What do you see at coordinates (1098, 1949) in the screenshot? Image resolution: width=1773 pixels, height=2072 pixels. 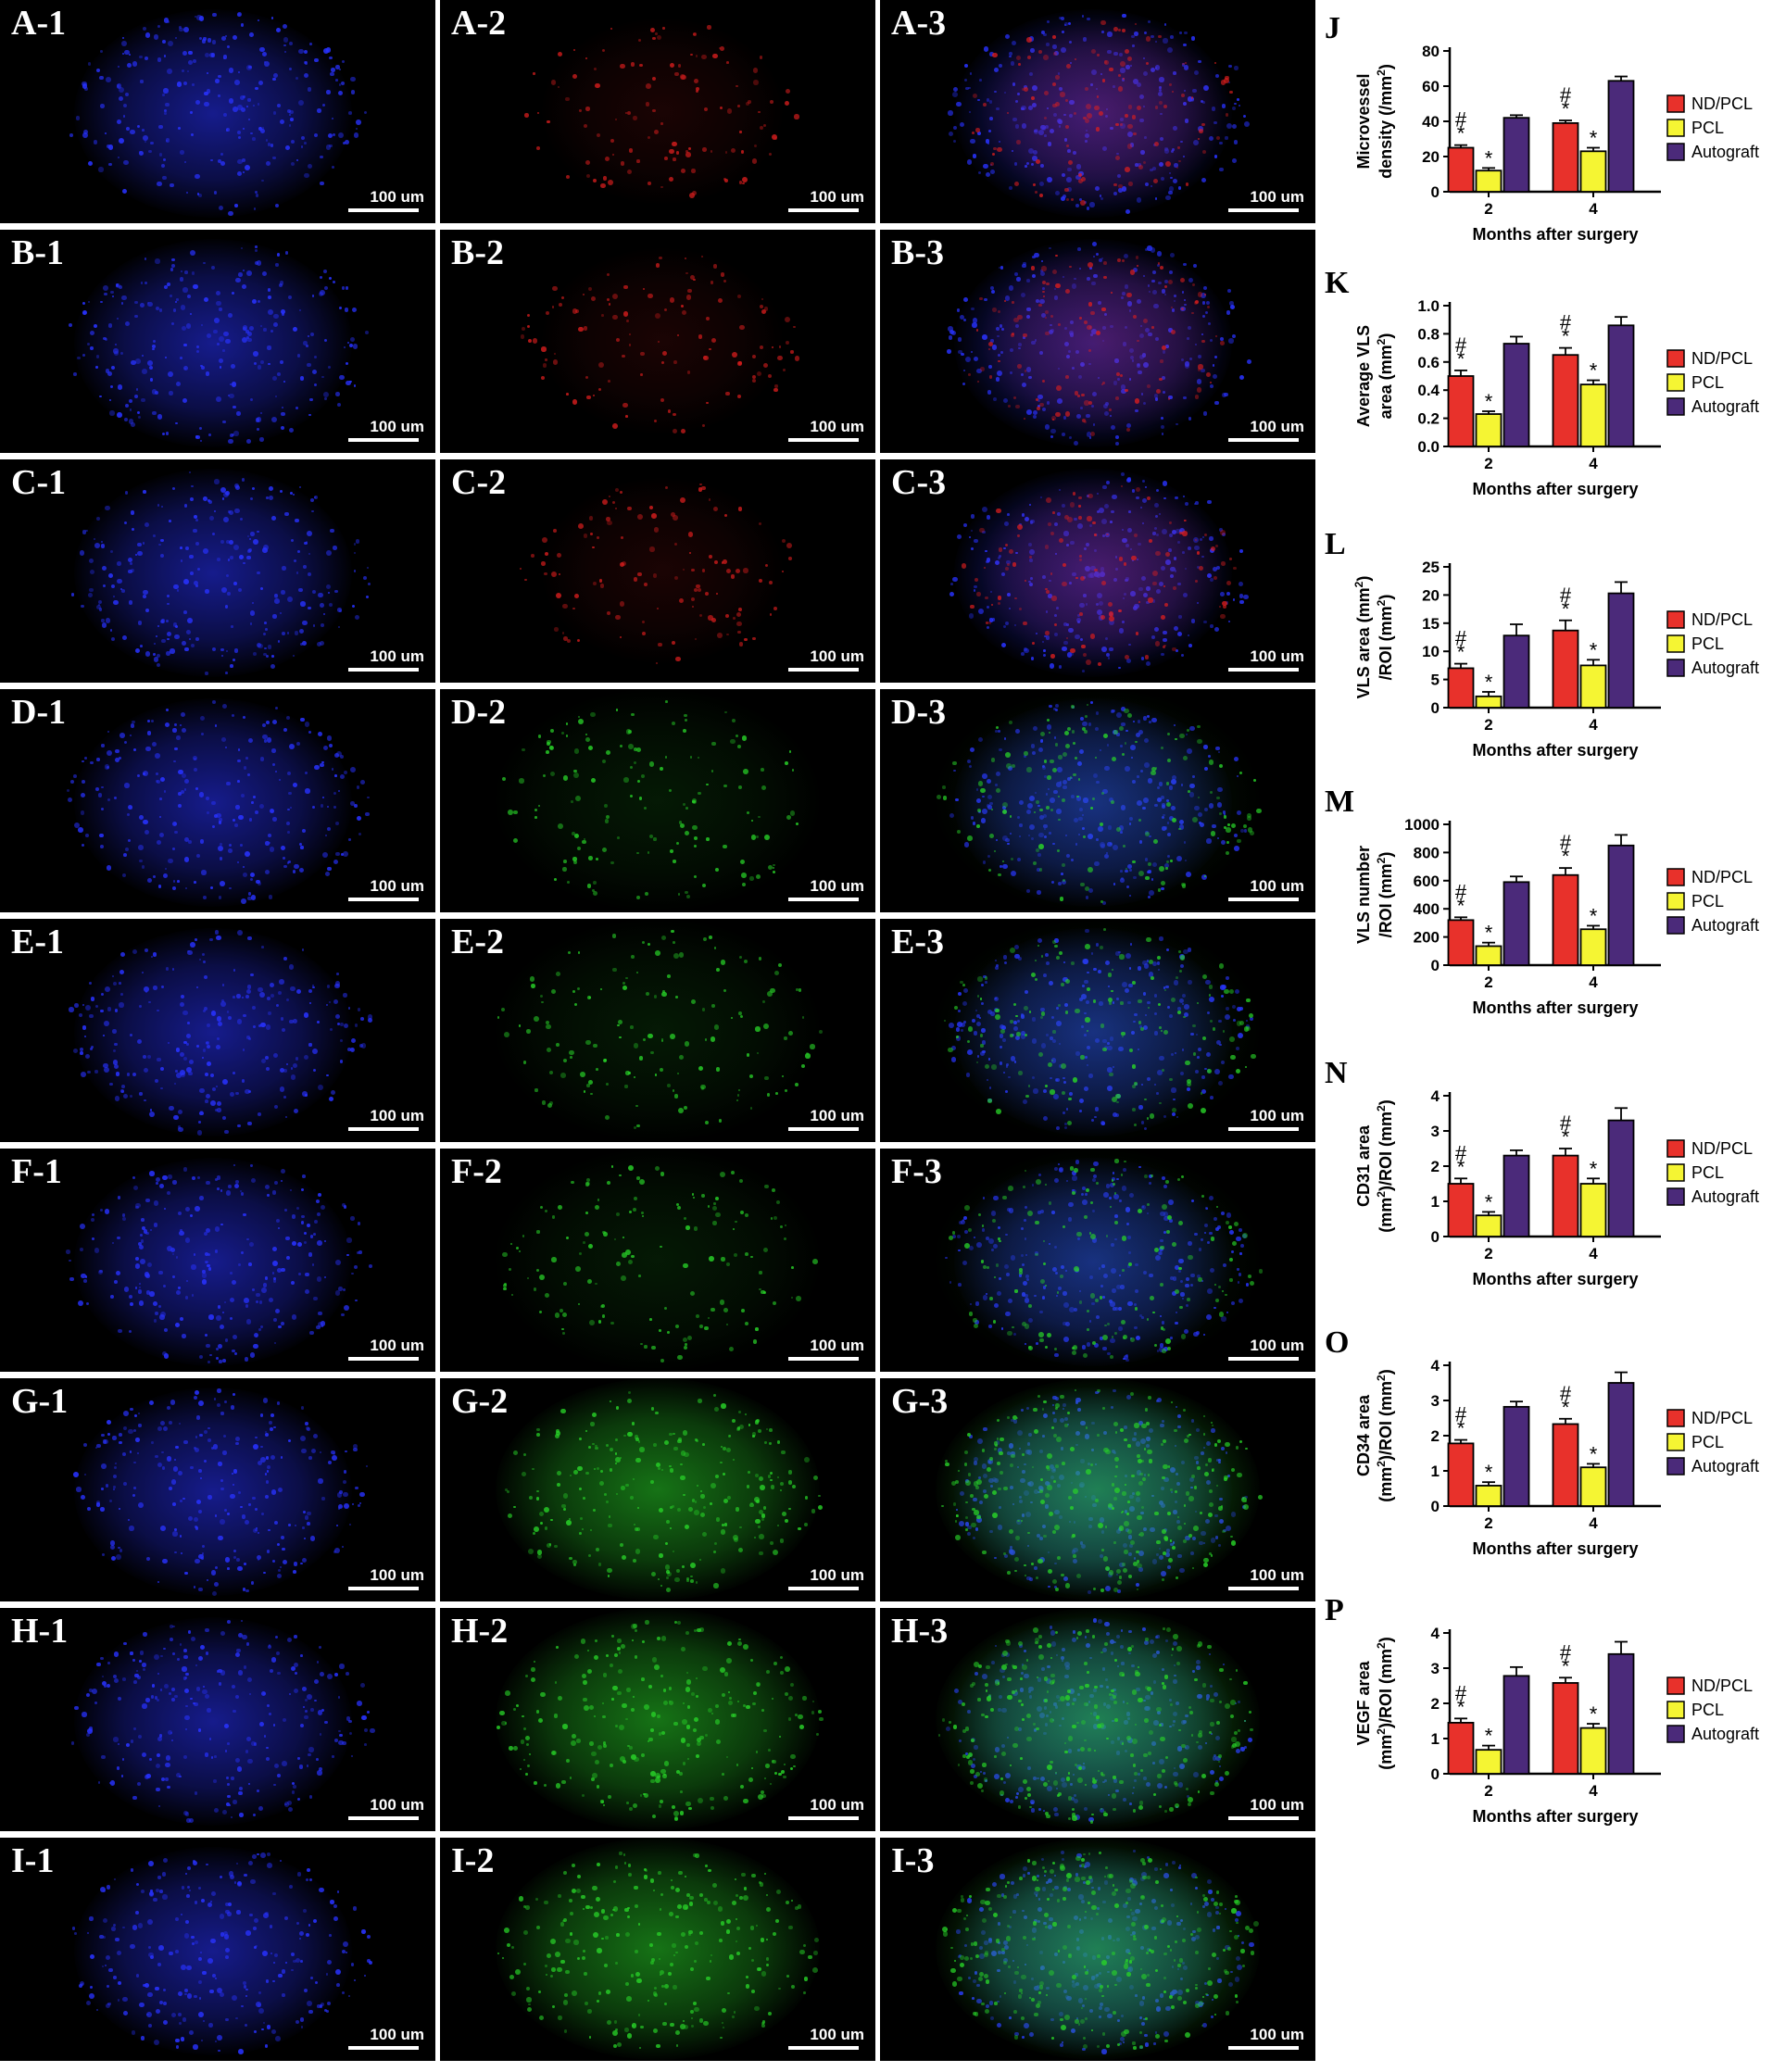 I see `micrograph-panel: I-3 100 um` at bounding box center [1098, 1949].